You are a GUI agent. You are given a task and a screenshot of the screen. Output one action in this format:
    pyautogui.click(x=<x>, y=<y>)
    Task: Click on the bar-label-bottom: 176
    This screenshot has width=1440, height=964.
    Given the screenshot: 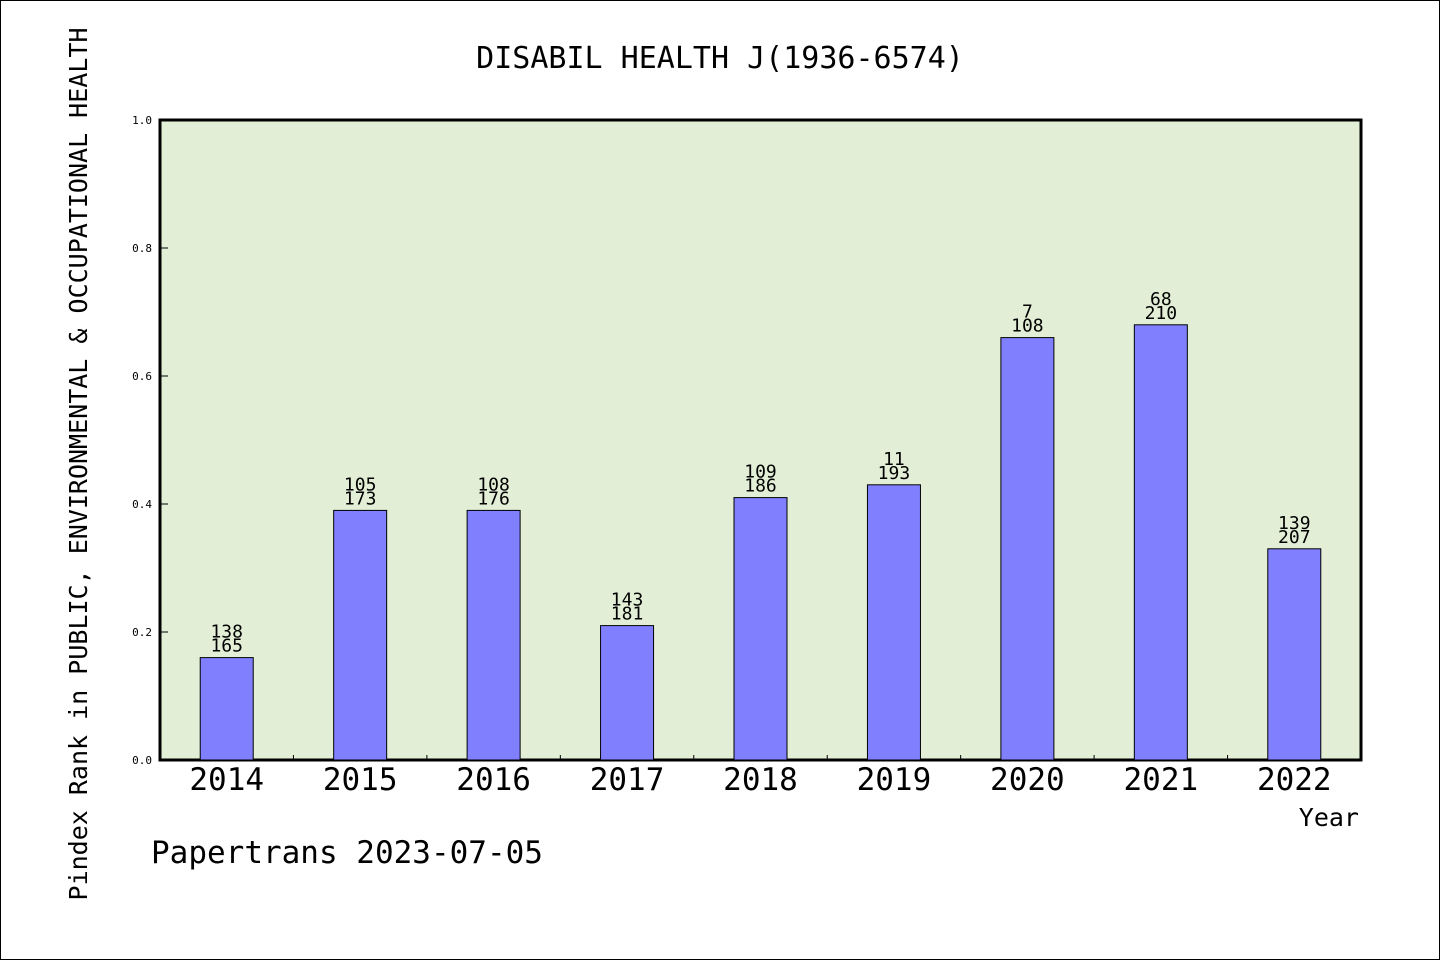 What is the action you would take?
    pyautogui.click(x=493, y=498)
    